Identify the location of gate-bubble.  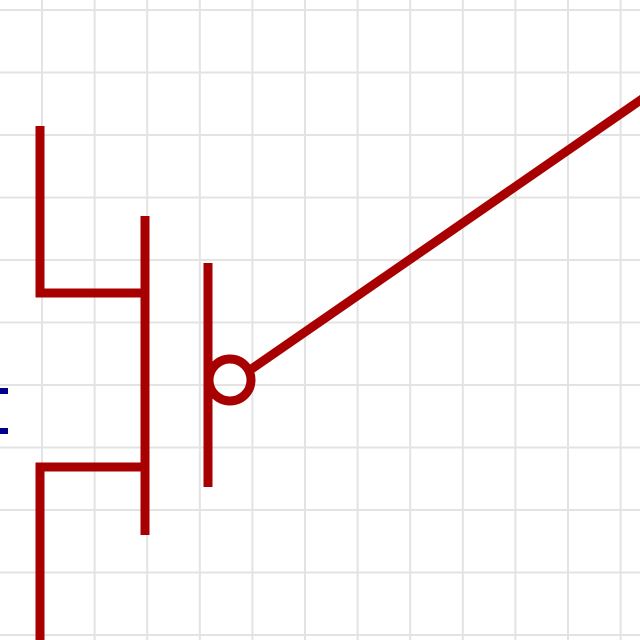
(230, 380).